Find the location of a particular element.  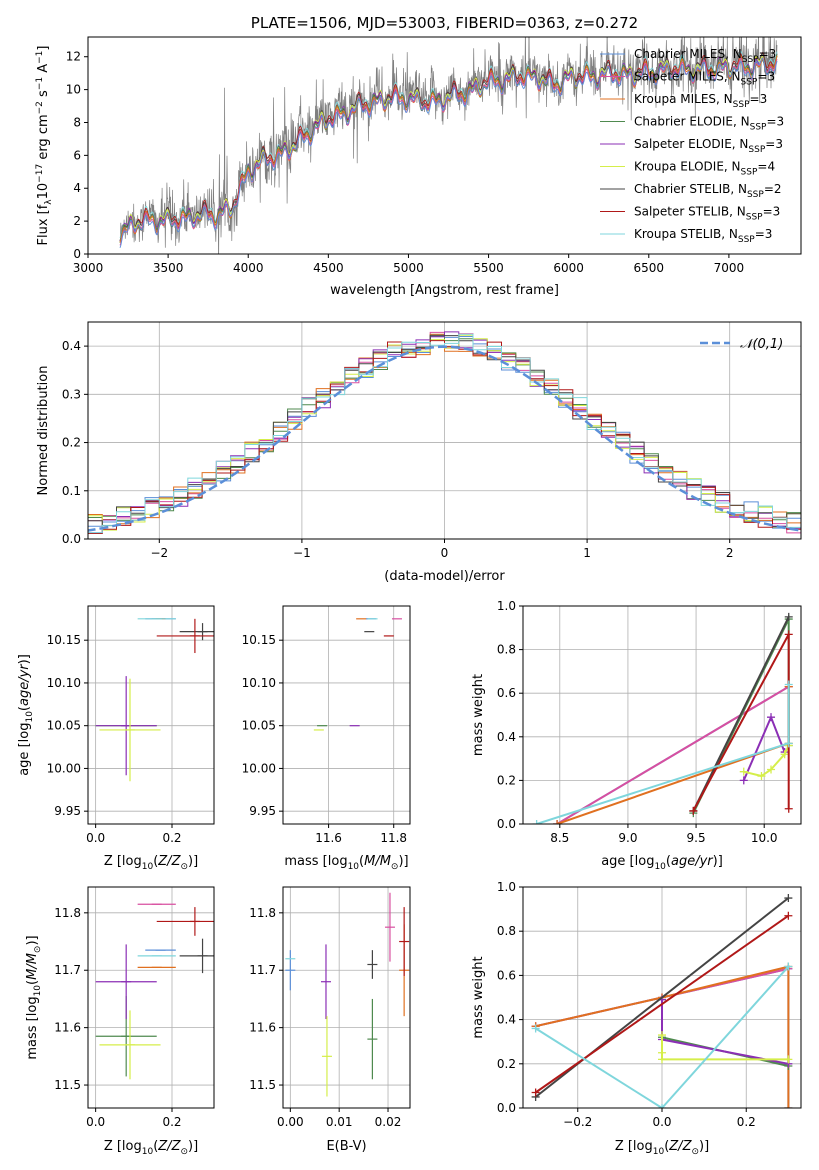

legend-label: Kroupa ELODIE, NSSP=4 is located at coordinates (704, 169).